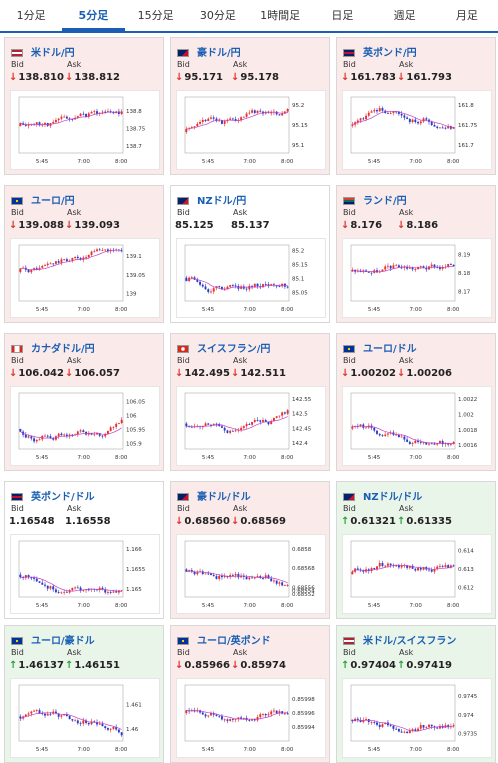  Describe the element at coordinates (342, 15) in the screenshot. I see `tab-5: 日足` at that location.